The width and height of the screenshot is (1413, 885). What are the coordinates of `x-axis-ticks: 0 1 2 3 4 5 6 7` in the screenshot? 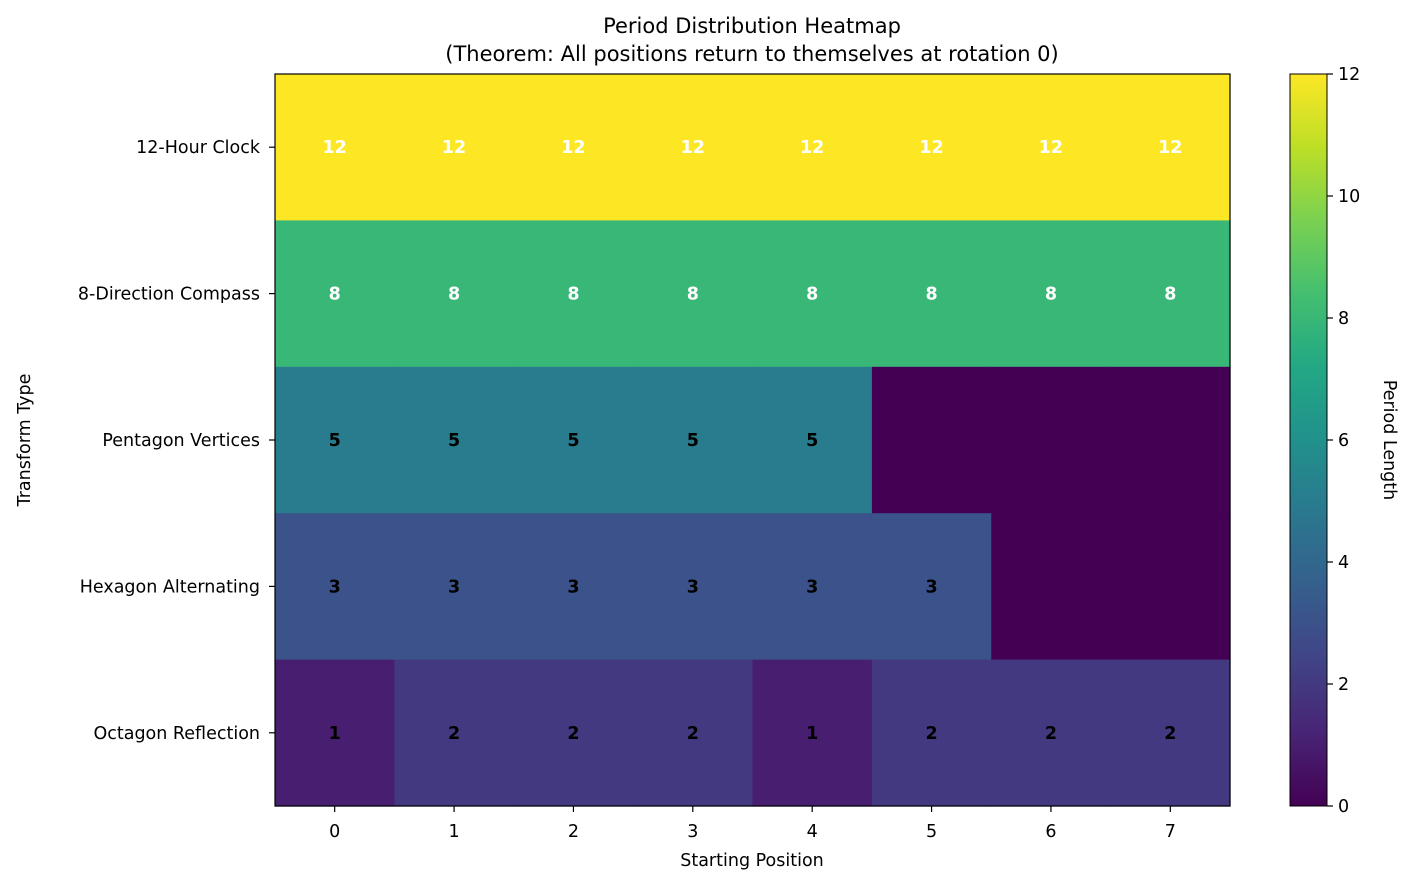 It's located at (752, 824).